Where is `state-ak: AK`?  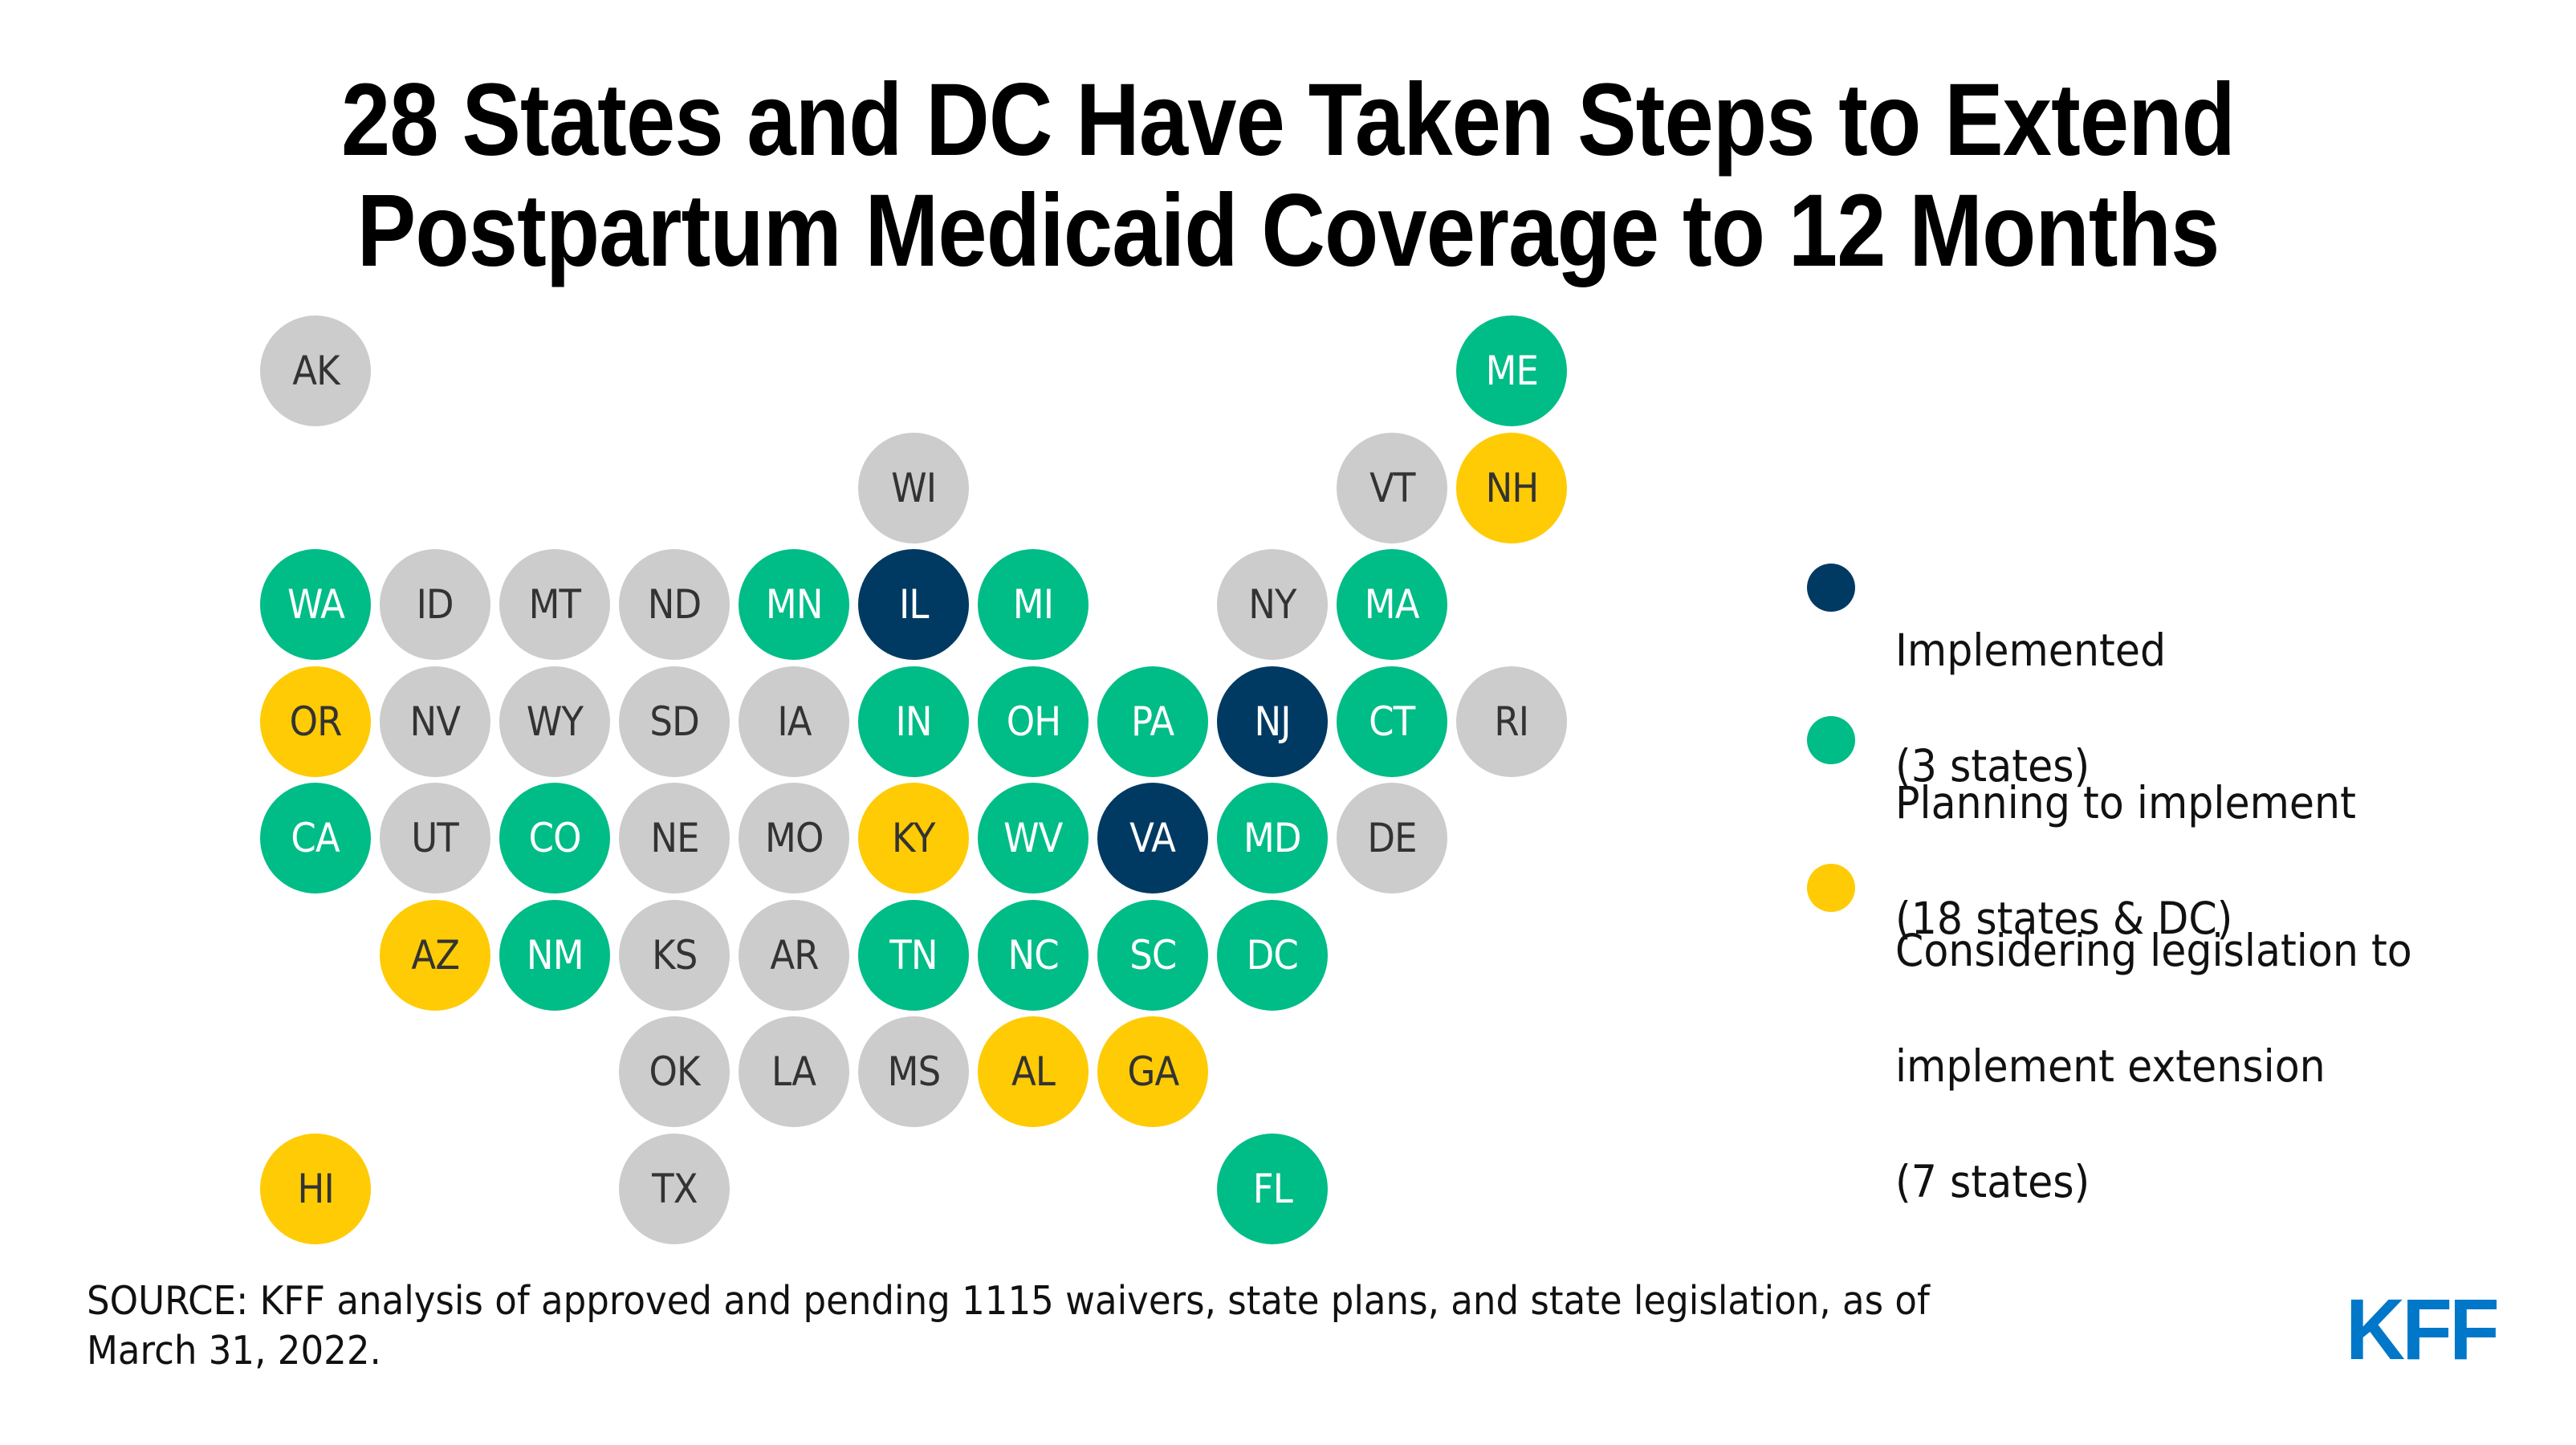 state-ak: AK is located at coordinates (315, 370).